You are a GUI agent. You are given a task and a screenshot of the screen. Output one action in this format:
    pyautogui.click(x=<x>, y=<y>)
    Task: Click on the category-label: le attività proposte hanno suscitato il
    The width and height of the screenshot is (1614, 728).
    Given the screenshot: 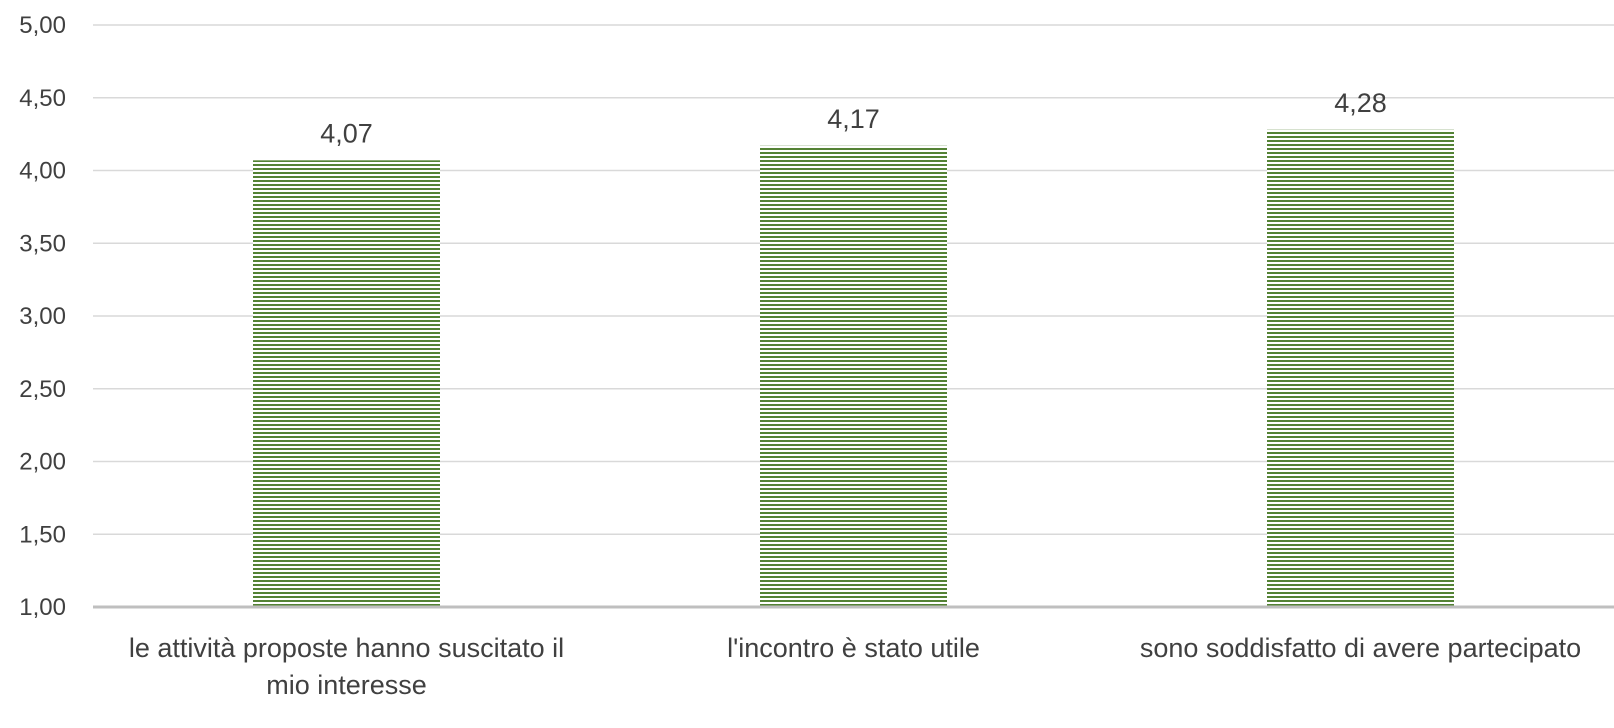 What is the action you would take?
    pyautogui.click(x=346, y=648)
    